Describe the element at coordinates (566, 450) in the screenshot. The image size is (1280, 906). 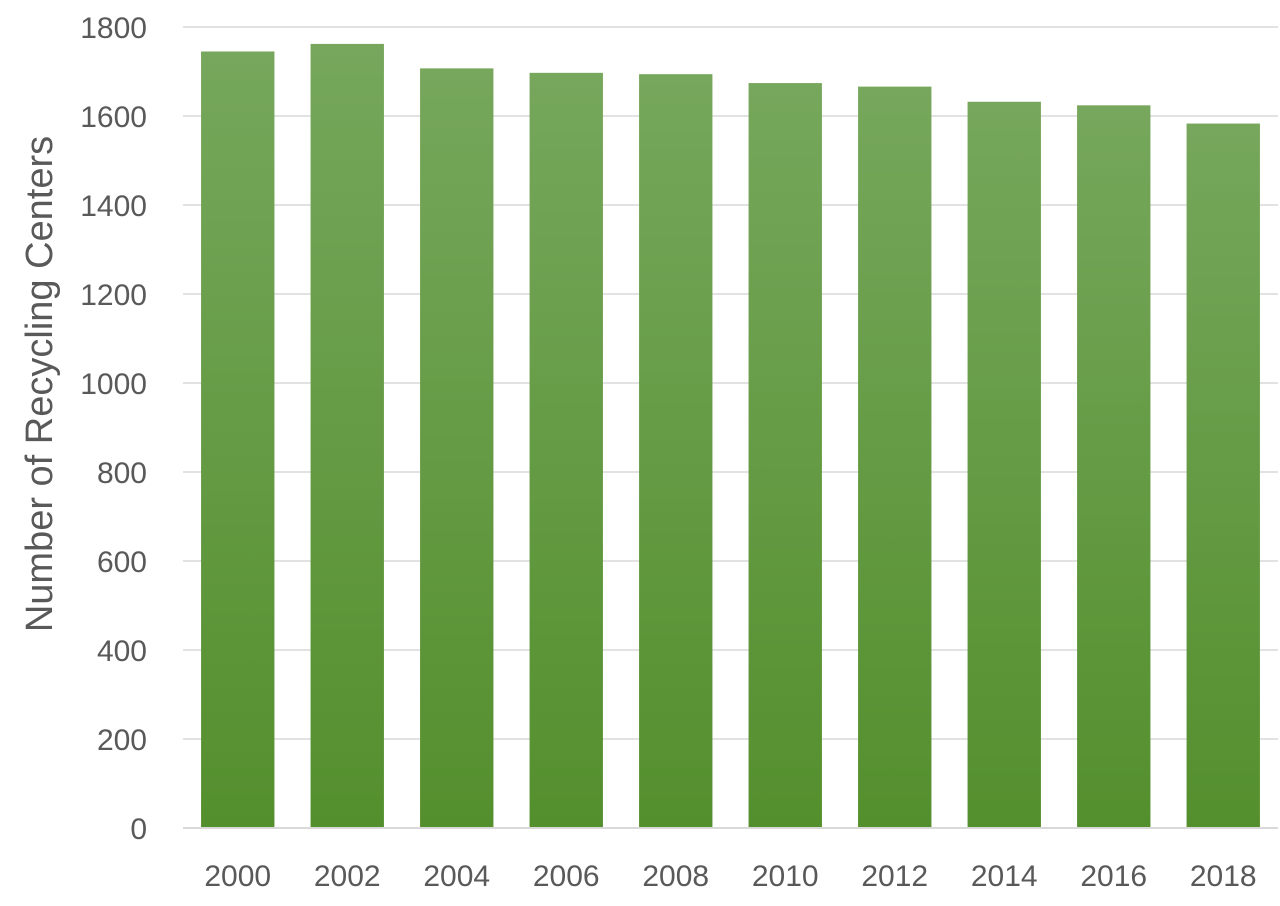
I see `bar-2006` at that location.